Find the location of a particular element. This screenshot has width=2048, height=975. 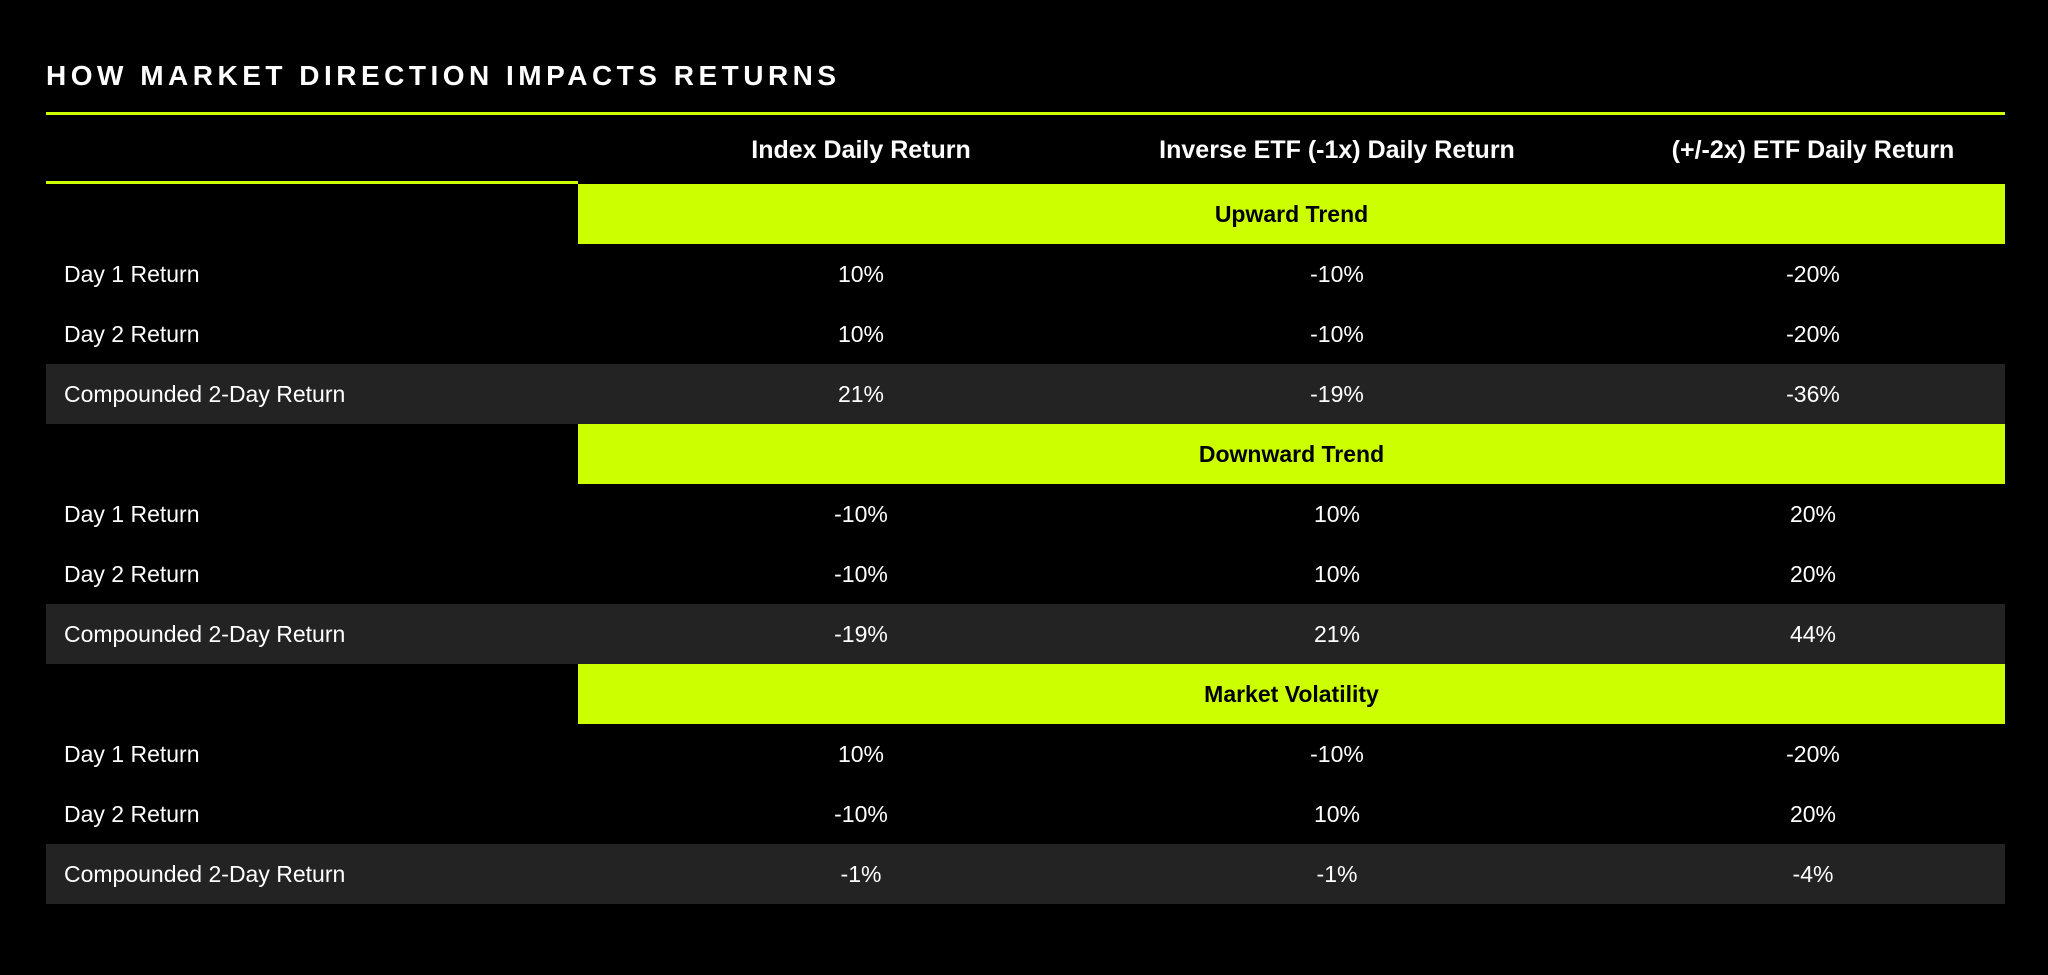

table-row: Day 2 Return 10% -10% -20% is located at coordinates (1025, 334).